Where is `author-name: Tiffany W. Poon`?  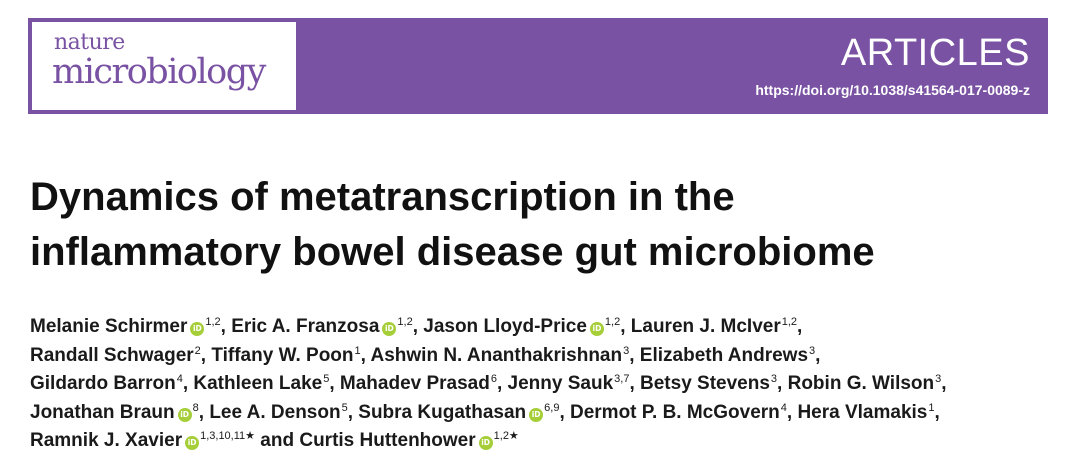 author-name: Tiffany W. Poon is located at coordinates (282, 355).